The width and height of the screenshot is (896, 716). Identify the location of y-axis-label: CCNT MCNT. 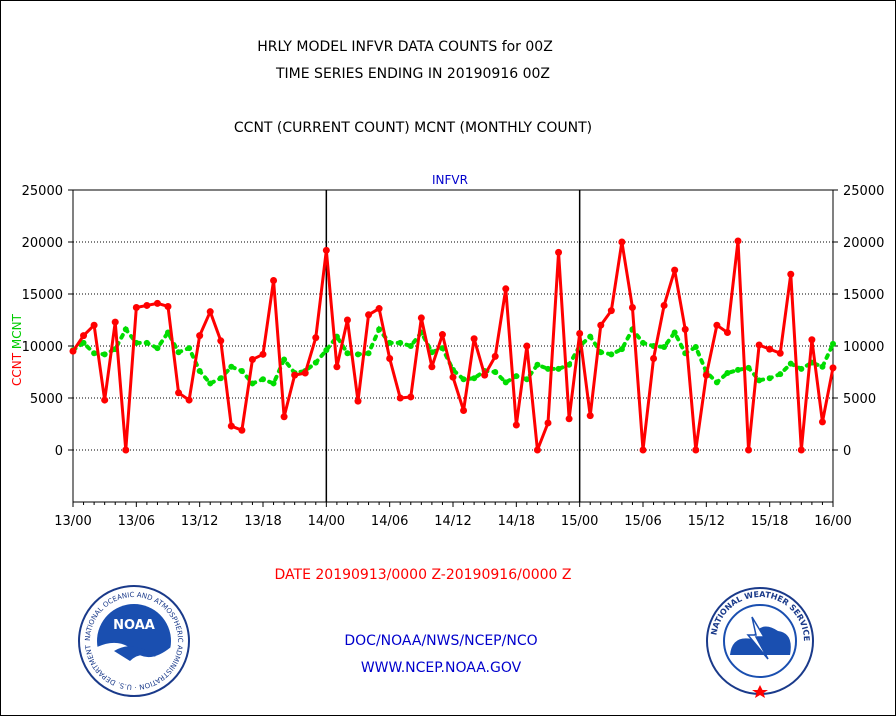
(17, 349).